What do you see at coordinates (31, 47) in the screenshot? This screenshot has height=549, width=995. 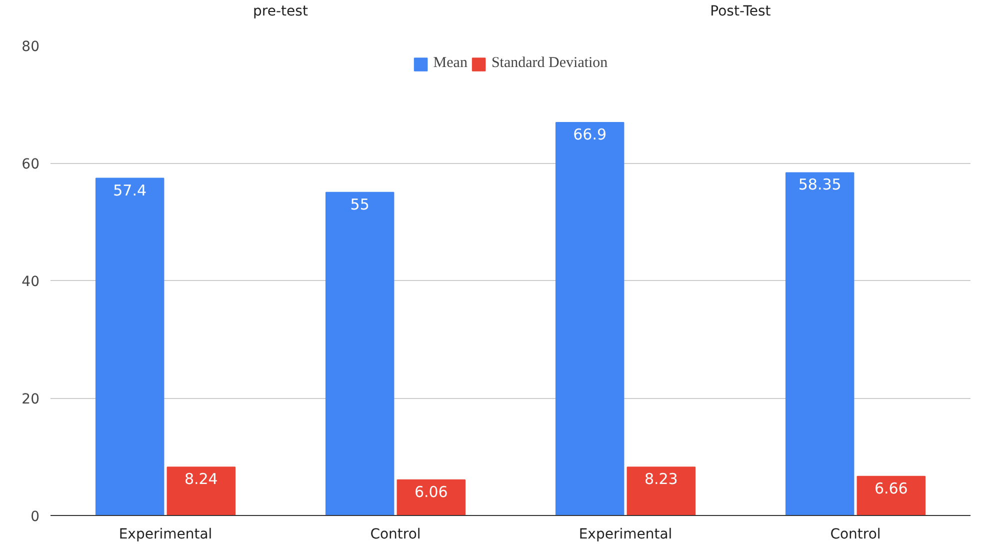 I see `y-tick-label: 80` at bounding box center [31, 47].